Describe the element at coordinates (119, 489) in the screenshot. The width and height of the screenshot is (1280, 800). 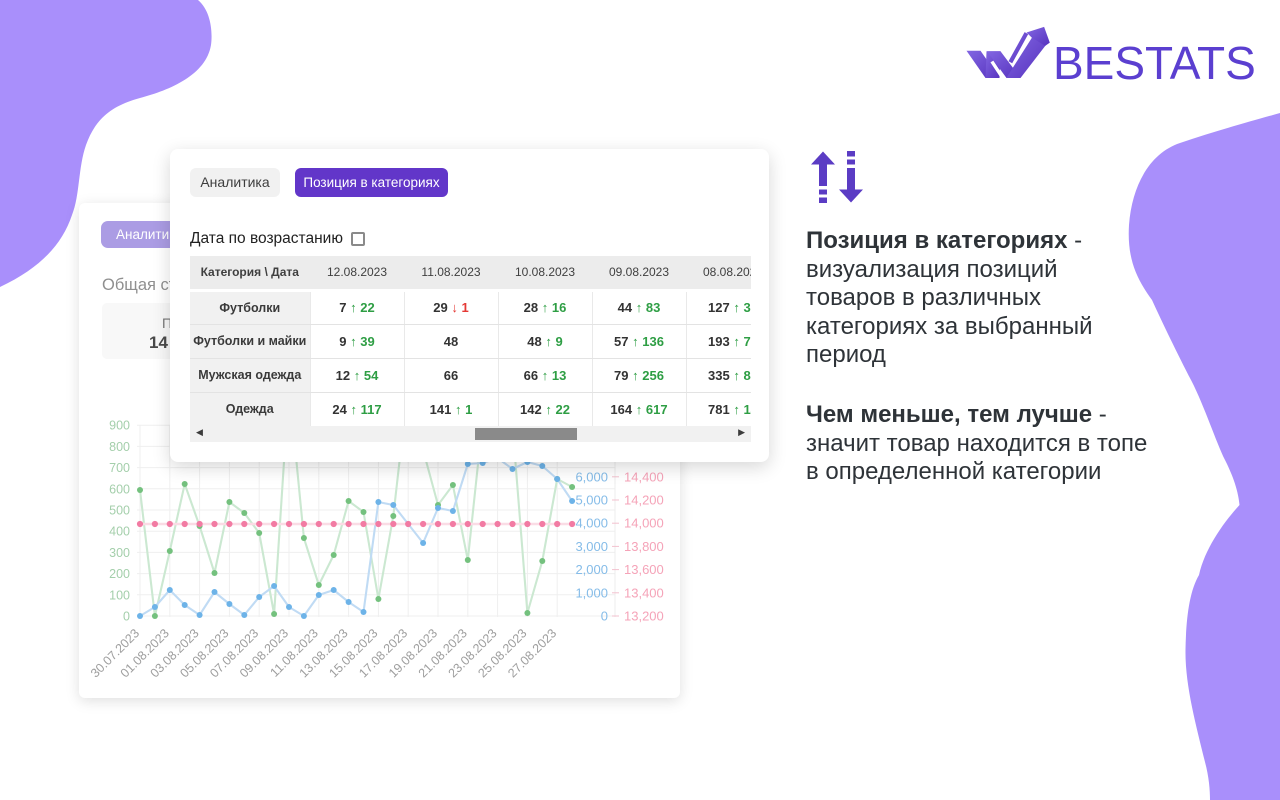
I see `svg-text: 600` at that location.